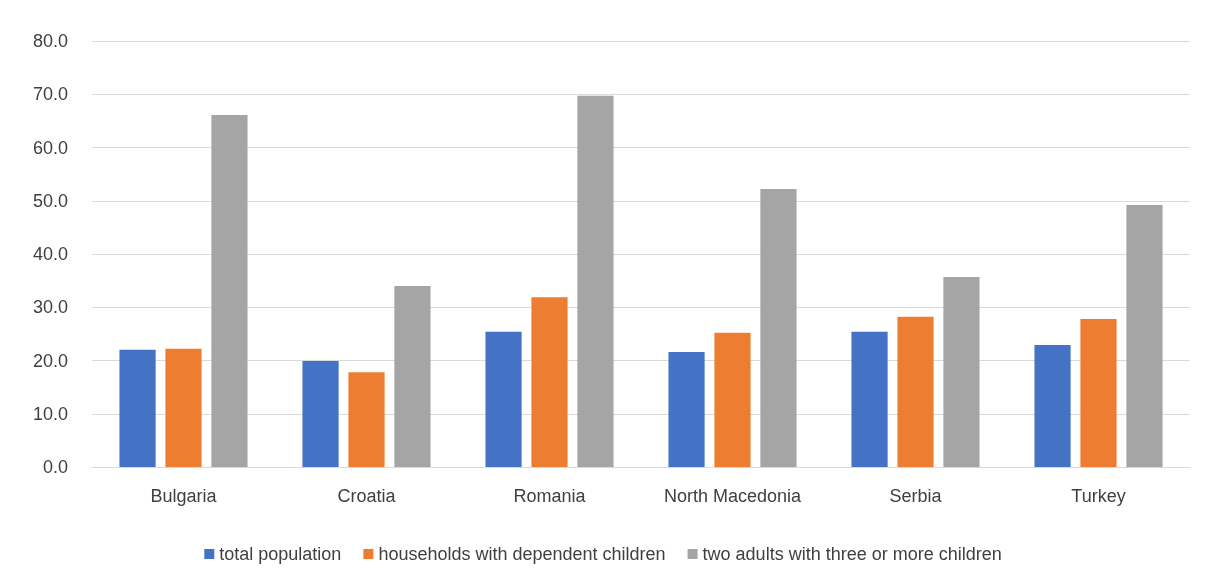 This screenshot has width=1206, height=580. I want to click on legend-label: total population, so click(280, 554).